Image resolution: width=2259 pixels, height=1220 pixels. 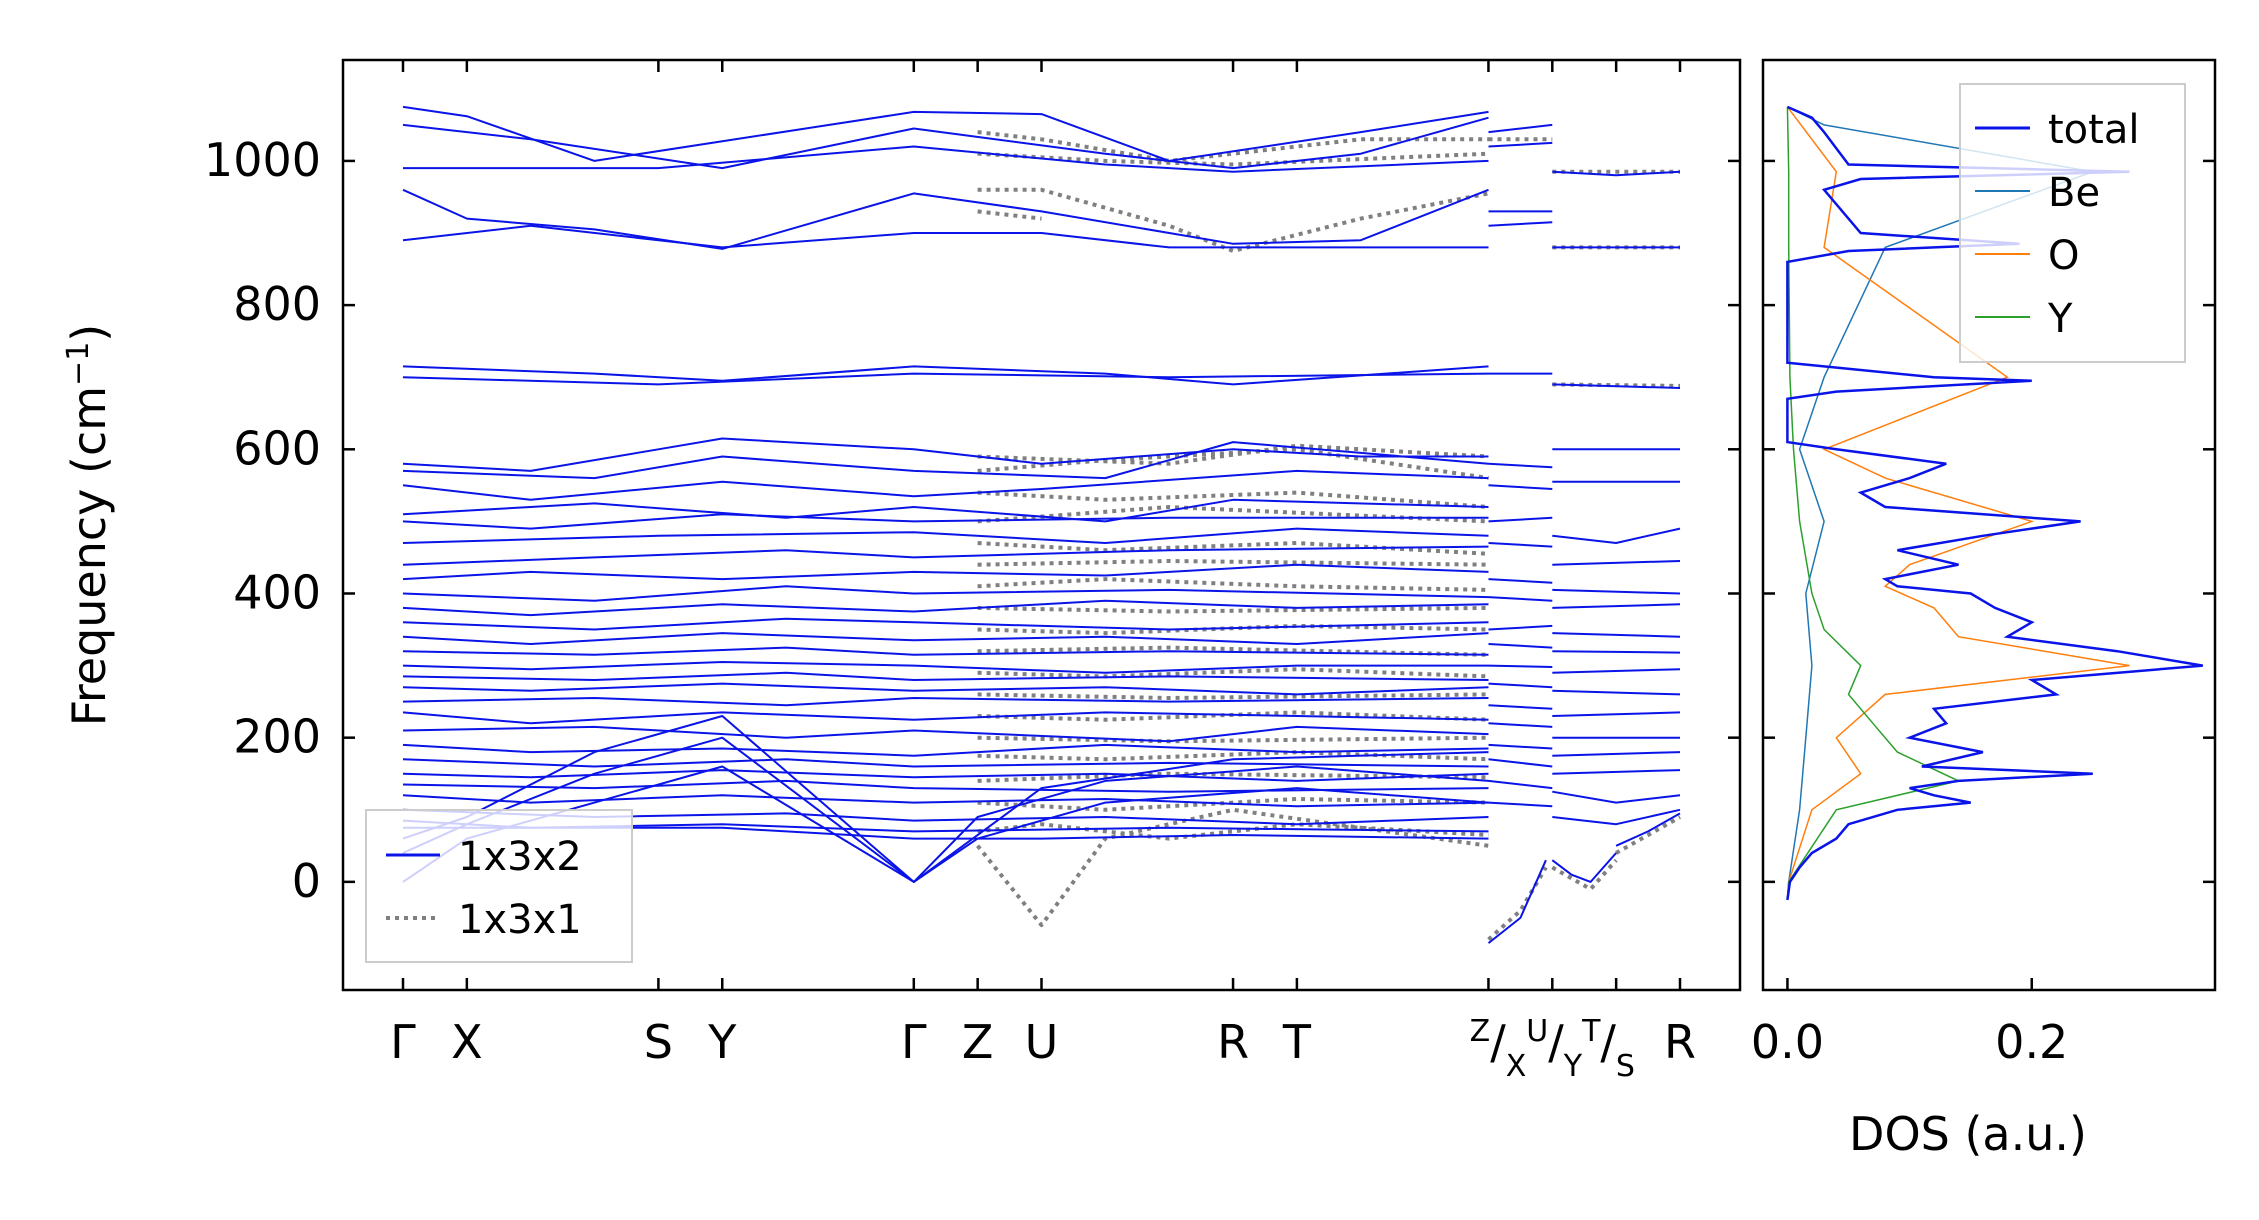 What do you see at coordinates (306, 881) in the screenshot?
I see `y-tick-label: 0` at bounding box center [306, 881].